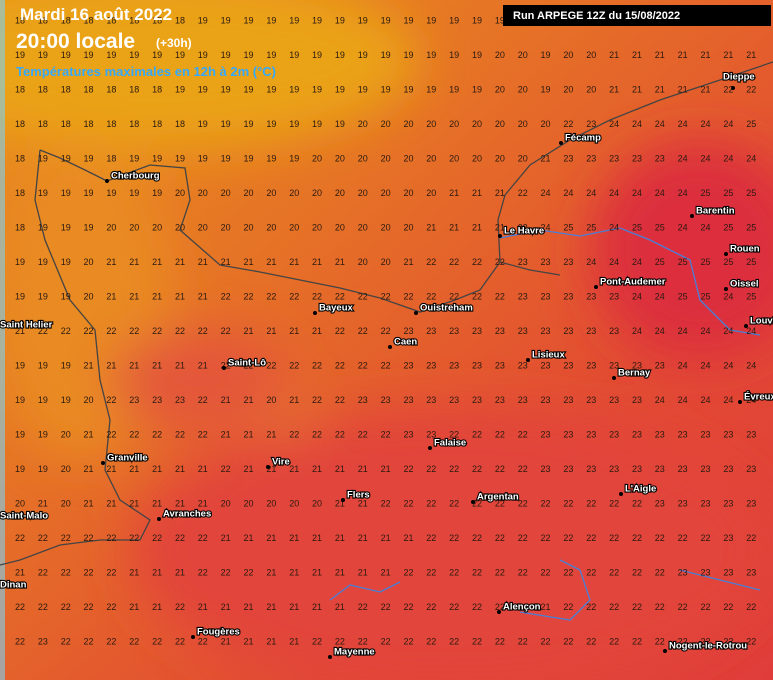 The image size is (773, 680). What do you see at coordinates (450, 443) in the screenshot?
I see `city-label: Falaise` at bounding box center [450, 443].